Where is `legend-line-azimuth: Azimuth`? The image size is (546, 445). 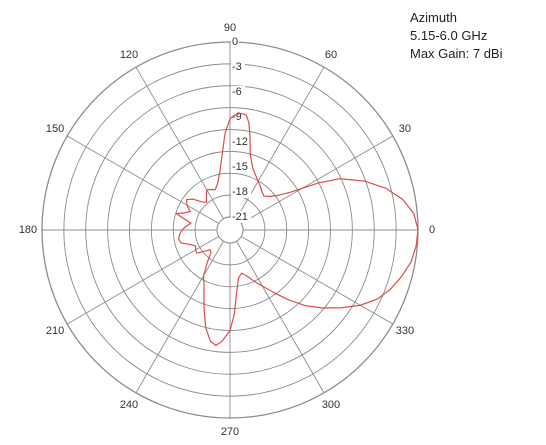 legend-line-azimuth: Azimuth is located at coordinates (433, 17).